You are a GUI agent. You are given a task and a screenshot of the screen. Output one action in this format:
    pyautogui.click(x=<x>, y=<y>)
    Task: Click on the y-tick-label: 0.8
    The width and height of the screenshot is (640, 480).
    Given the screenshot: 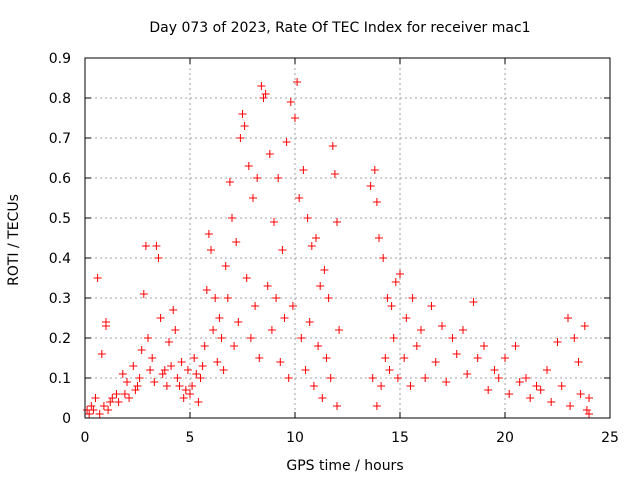 What is the action you would take?
    pyautogui.click(x=60, y=99)
    